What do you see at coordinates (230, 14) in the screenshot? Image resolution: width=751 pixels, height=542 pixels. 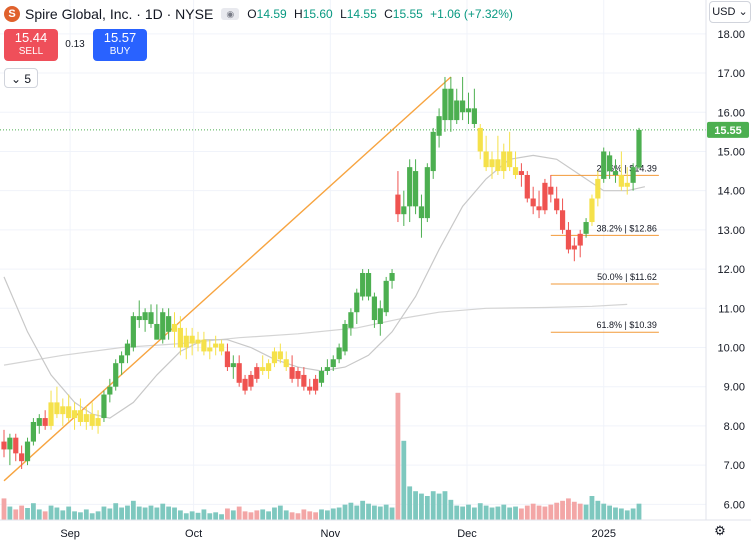 I see `eye-icon: ◉` at bounding box center [230, 14].